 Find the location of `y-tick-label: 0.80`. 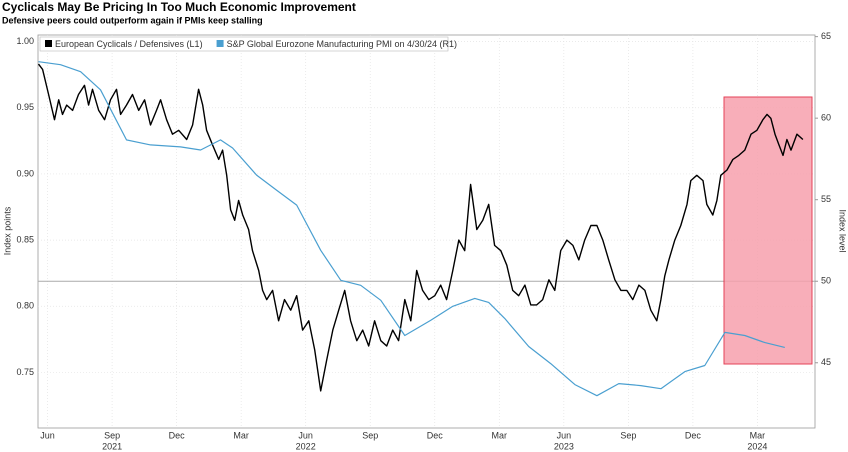

y-tick-label: 0.80 is located at coordinates (25, 306).